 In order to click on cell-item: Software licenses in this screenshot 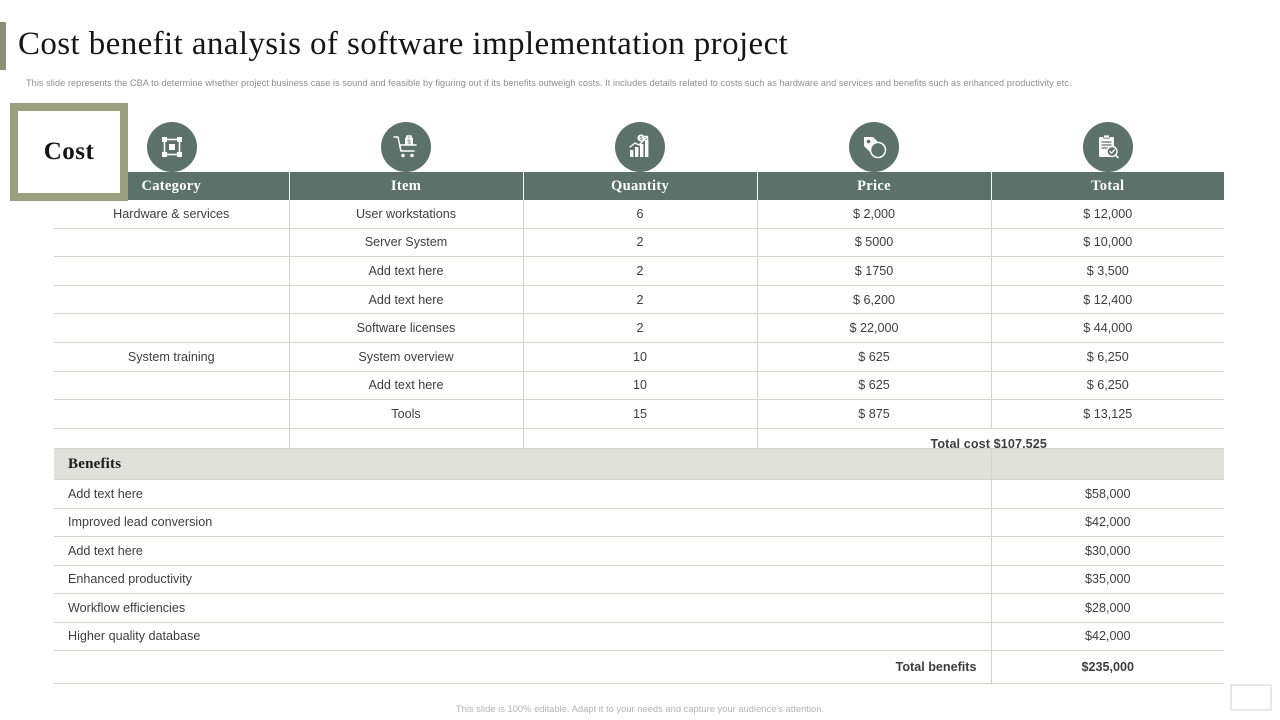, I will do `click(406, 328)`.